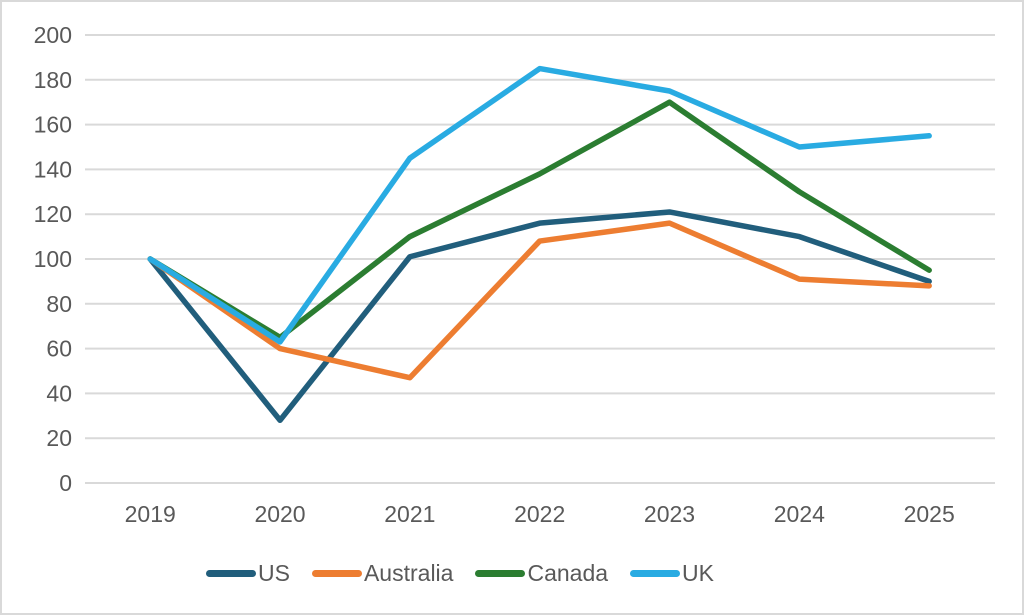  What do you see at coordinates (65, 483) in the screenshot?
I see `y-tick-label: 0` at bounding box center [65, 483].